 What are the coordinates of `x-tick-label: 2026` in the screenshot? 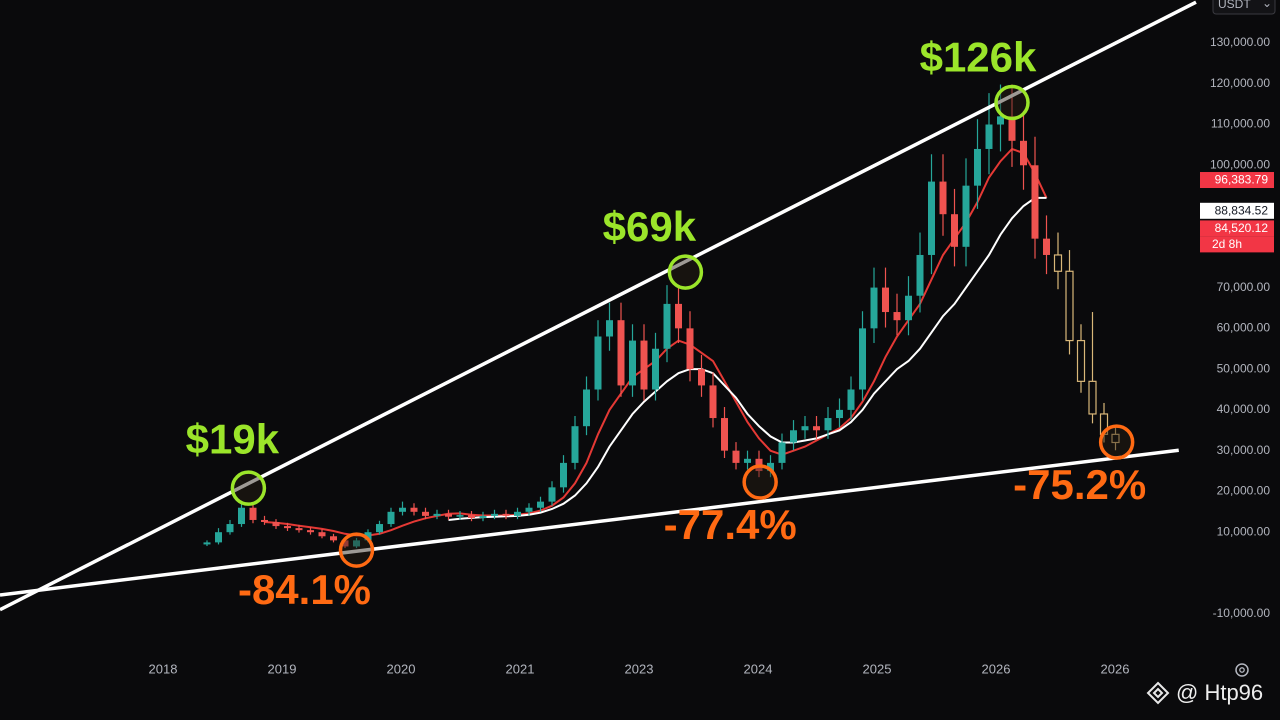 It's located at (1115, 668).